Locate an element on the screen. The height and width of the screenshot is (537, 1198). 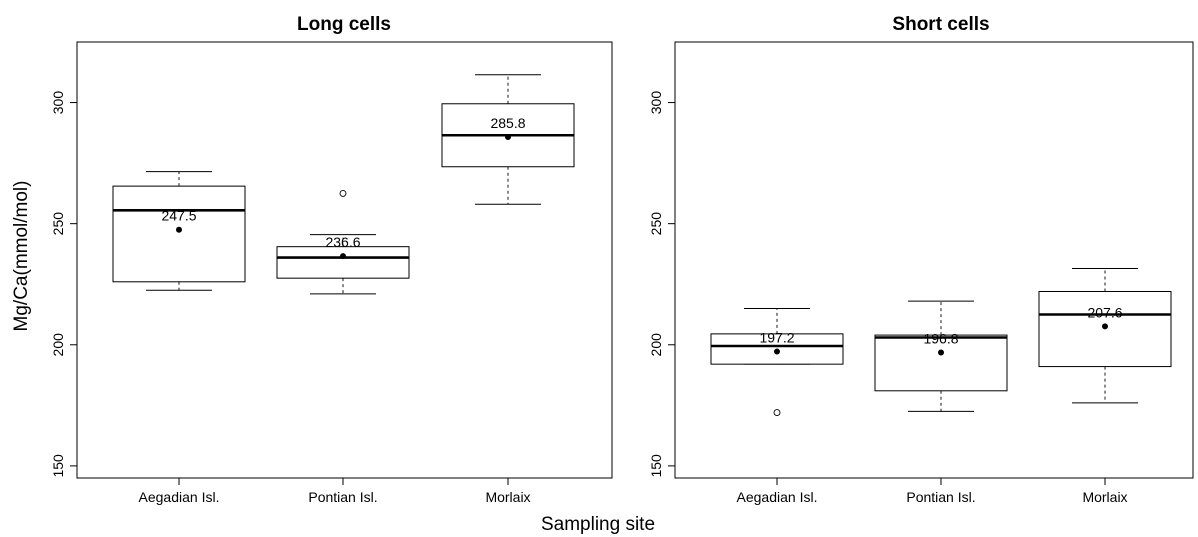
box-3: 207.6 is located at coordinates (1105, 335).